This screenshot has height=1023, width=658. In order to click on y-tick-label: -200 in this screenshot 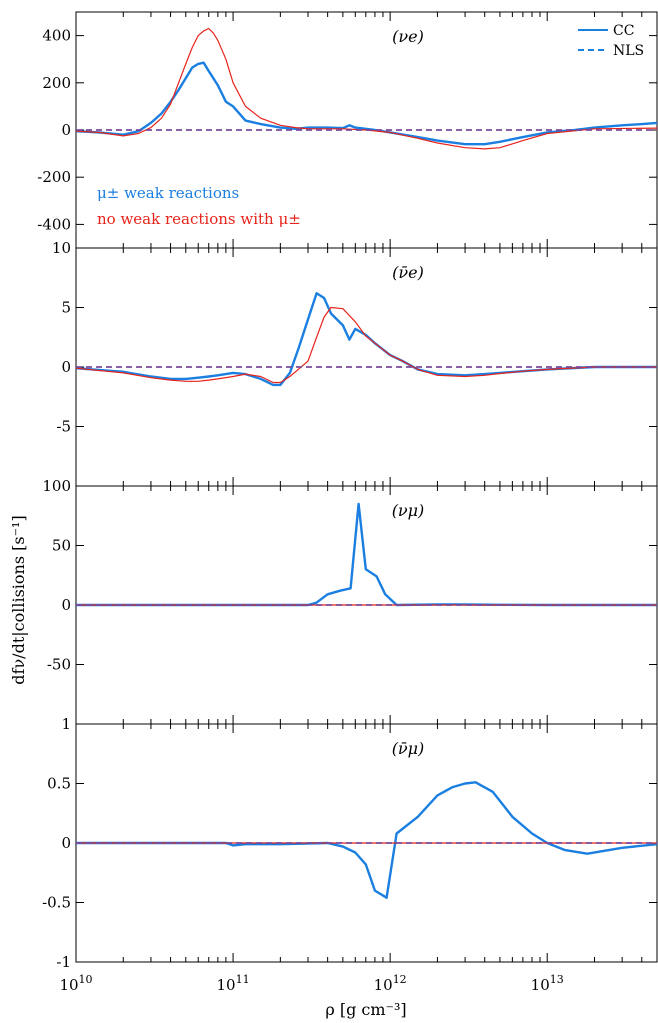, I will do `click(54, 177)`.